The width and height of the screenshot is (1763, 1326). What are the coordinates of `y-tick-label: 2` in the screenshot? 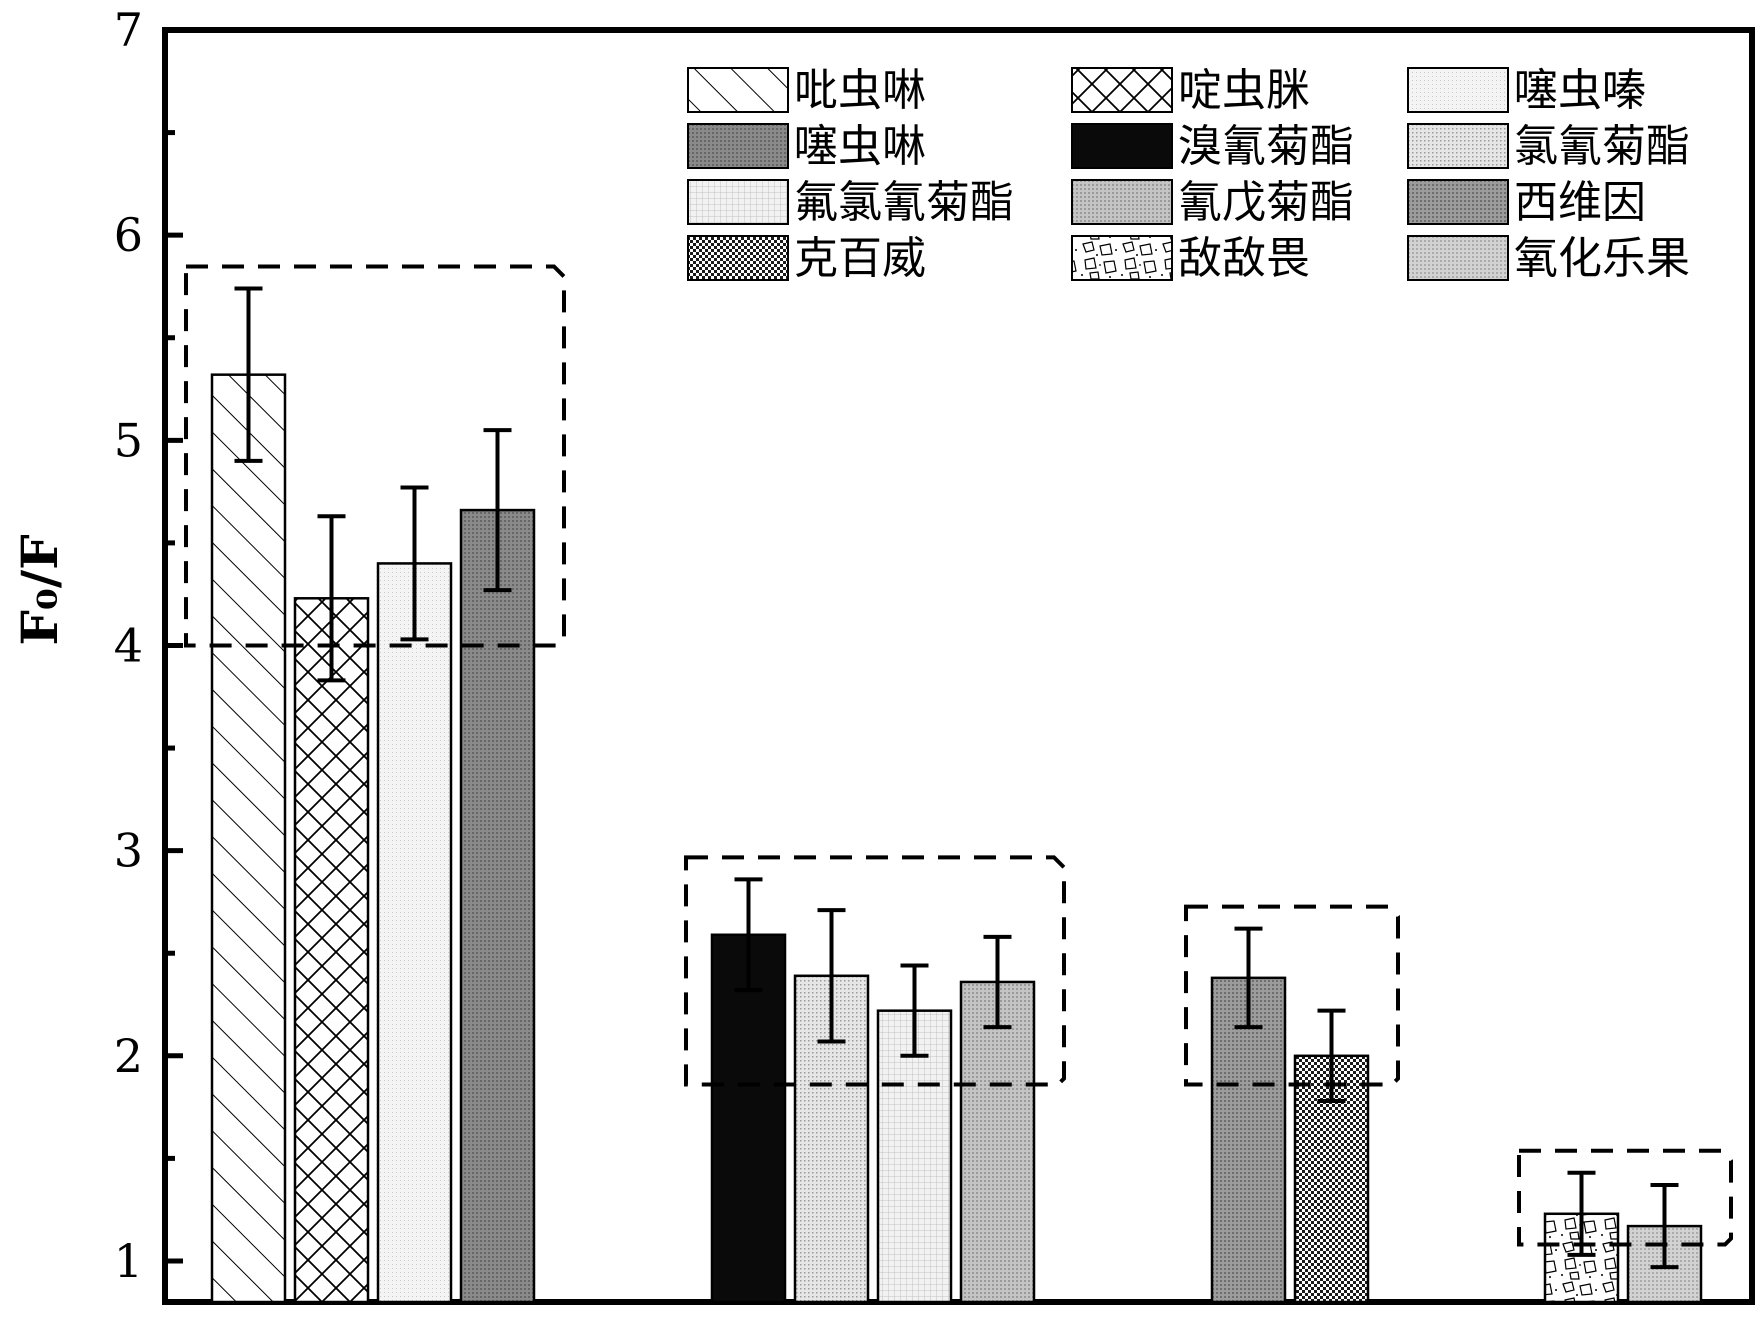 It's located at (128, 1056).